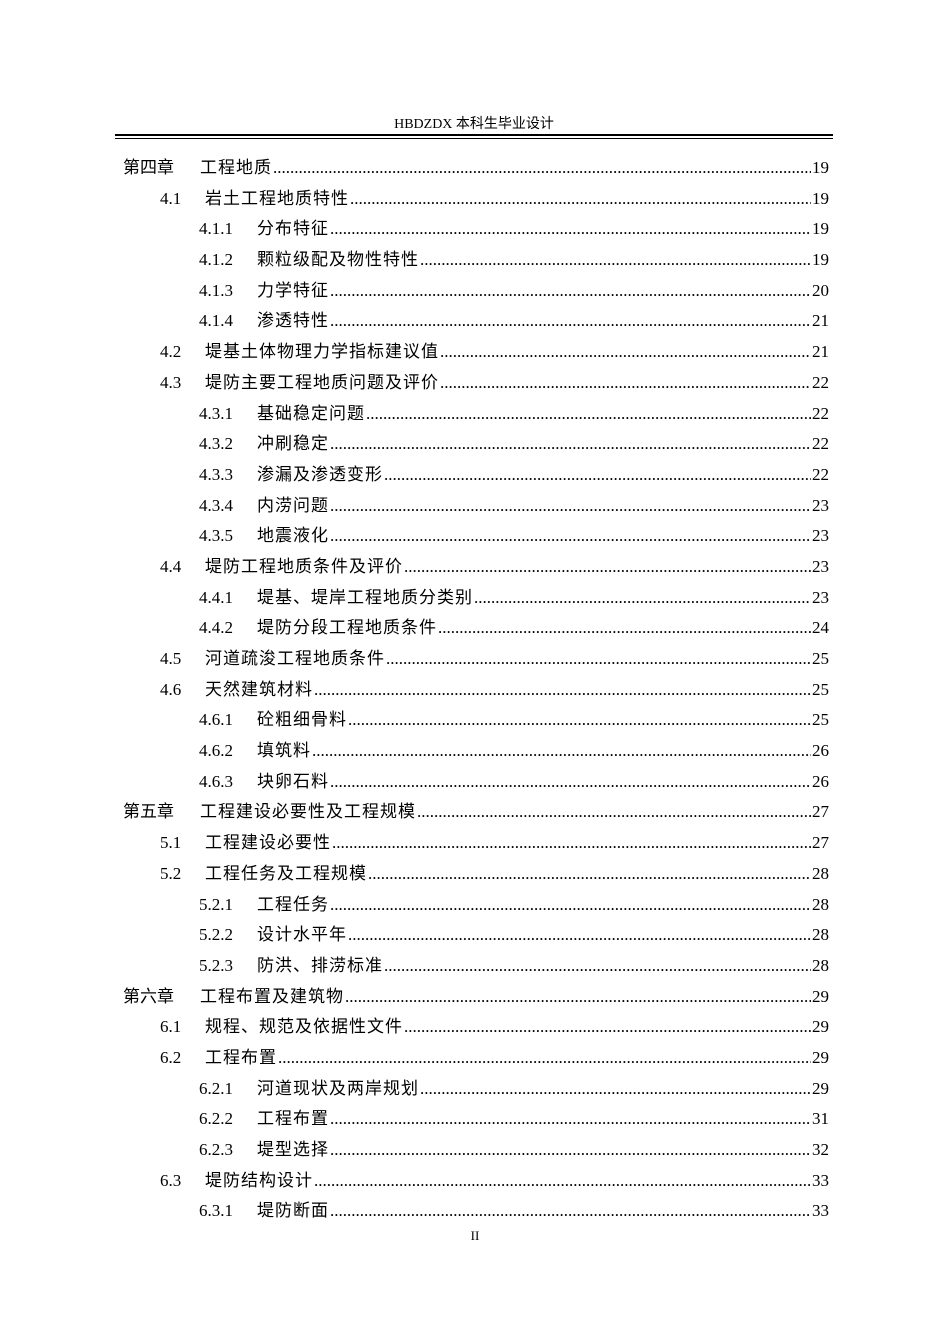 This screenshot has width=950, height=1344. What do you see at coordinates (476, 1181) in the screenshot?
I see `toc-entry: 6.3 堤防结构设计 33` at bounding box center [476, 1181].